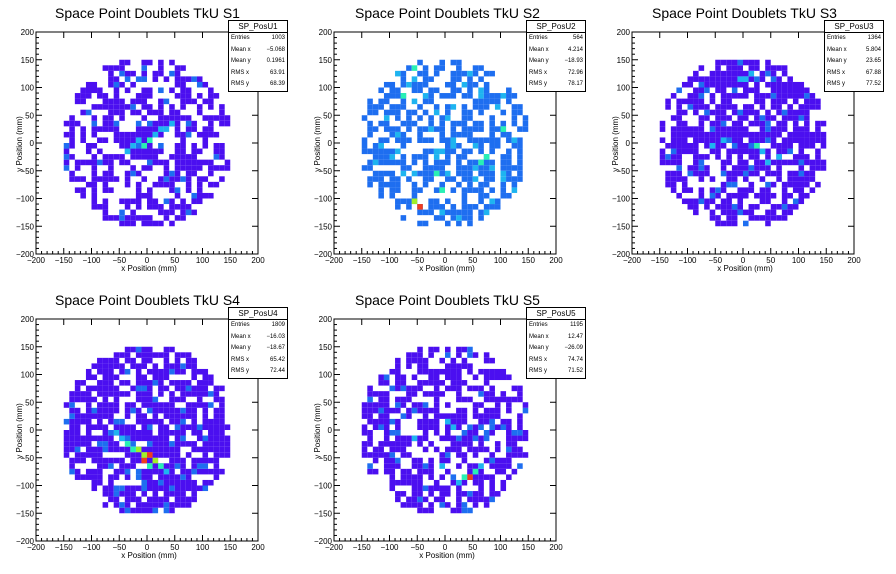 The image size is (896, 574). I want to click on x-tick-label: −150, so click(660, 260).